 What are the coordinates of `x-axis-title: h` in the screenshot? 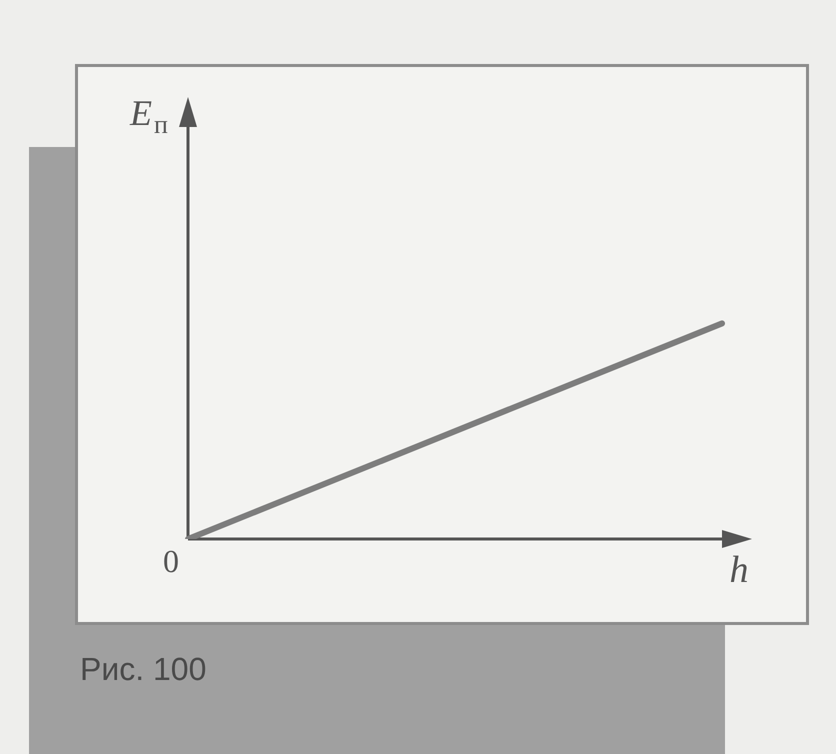 It's located at (739, 570).